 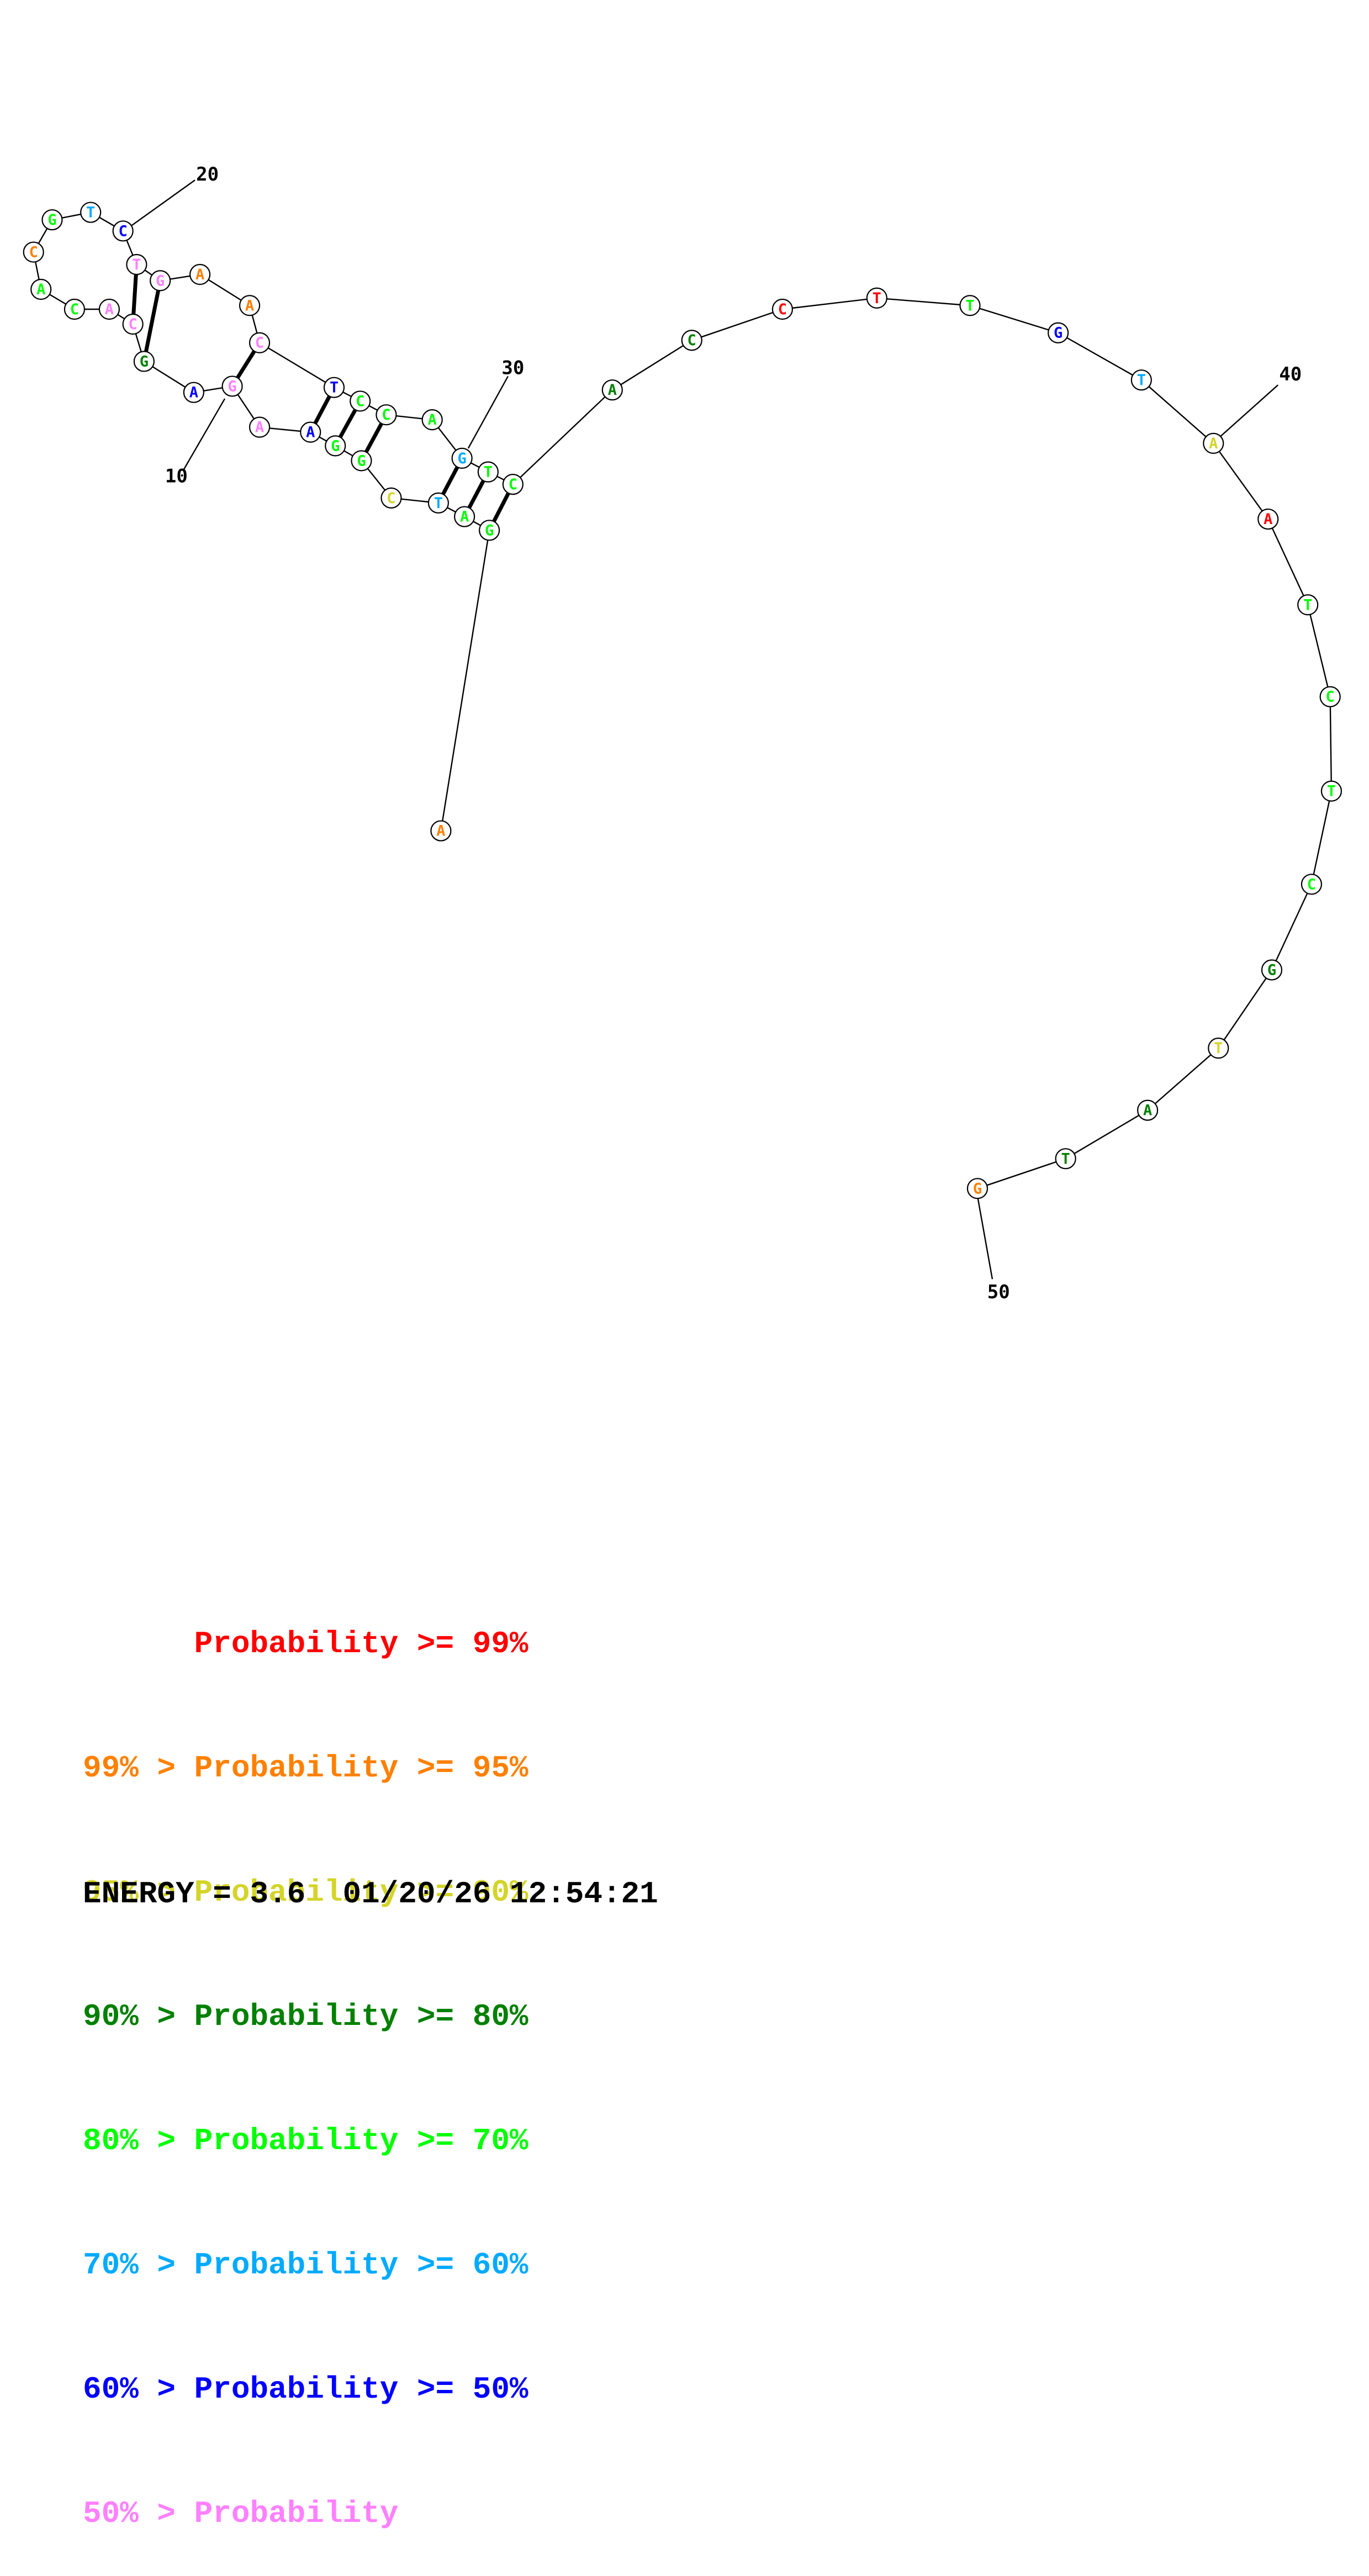 I want to click on legend-row-p90: 95% > Probability >= 90%, so click(x=305, y=1893).